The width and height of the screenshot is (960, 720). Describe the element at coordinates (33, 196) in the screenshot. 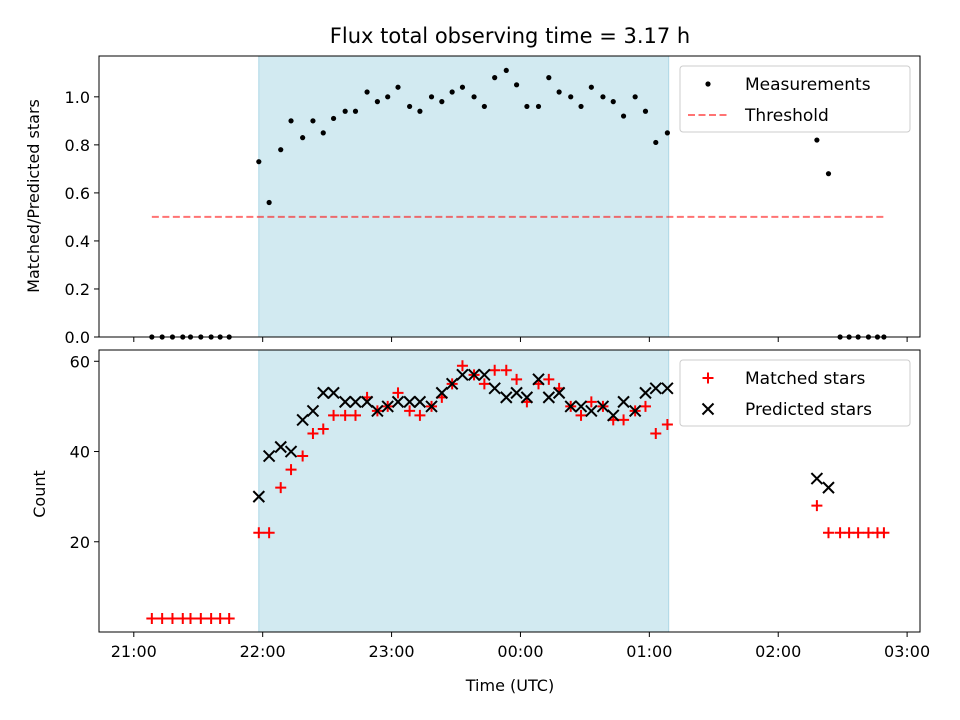

I see `ratio-y-axis-label: Matched/Predicted stars` at that location.